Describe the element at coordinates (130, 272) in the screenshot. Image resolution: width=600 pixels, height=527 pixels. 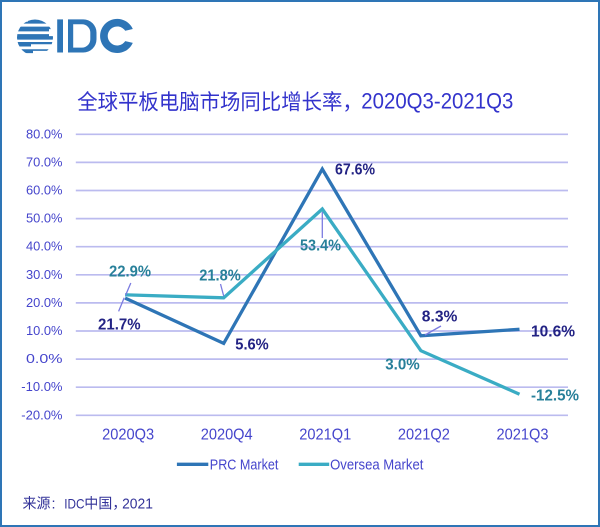
I see `svg-text: 22.9%` at that location.